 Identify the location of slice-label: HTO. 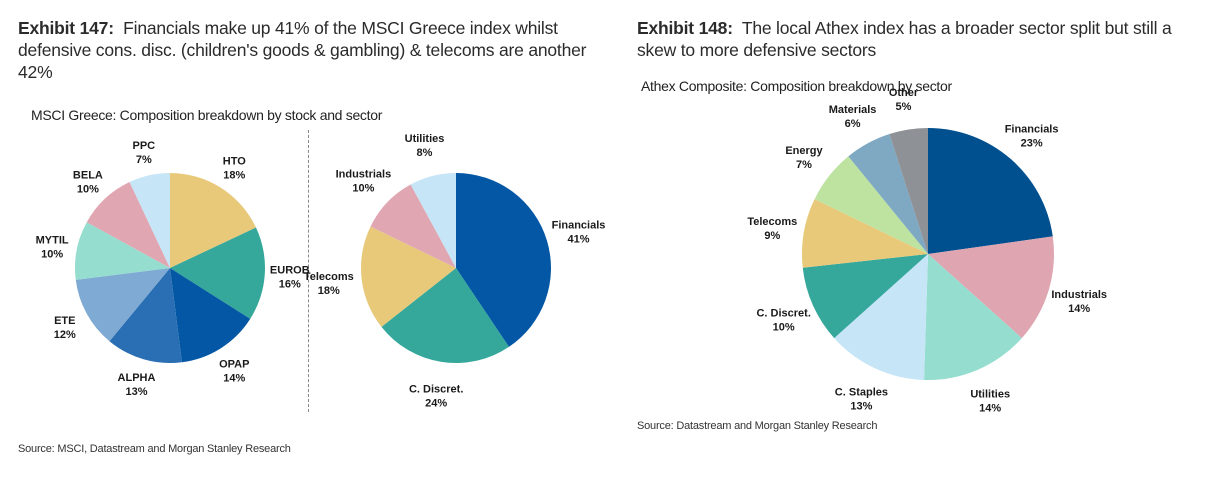
(234, 162).